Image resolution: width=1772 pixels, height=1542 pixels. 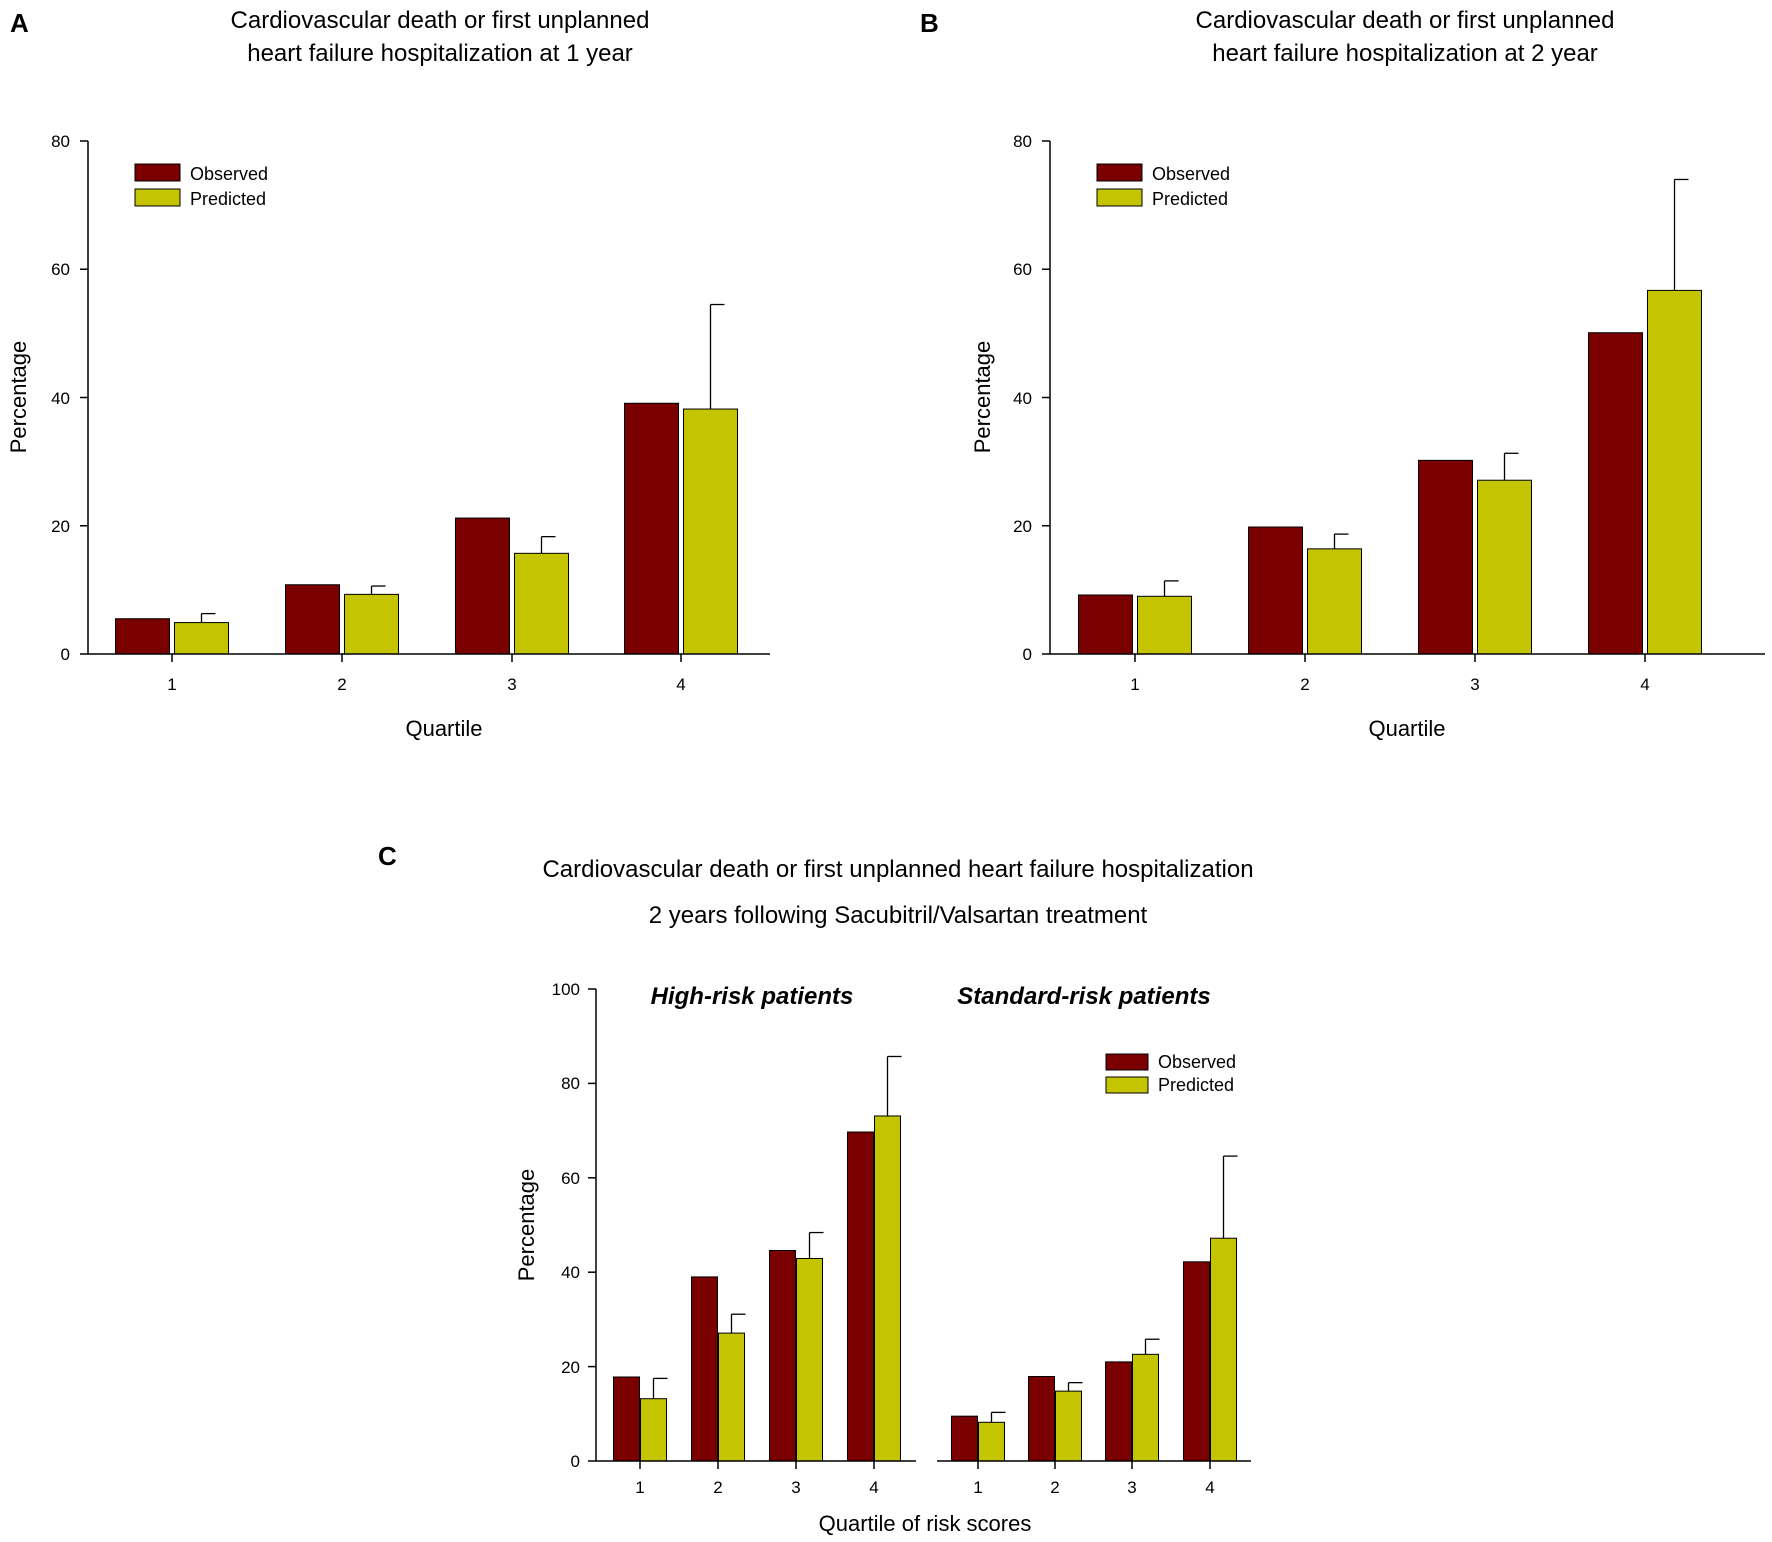 I want to click on panel-c-group-standard-risk-title: Standard-risk patients, so click(x=1083, y=996).